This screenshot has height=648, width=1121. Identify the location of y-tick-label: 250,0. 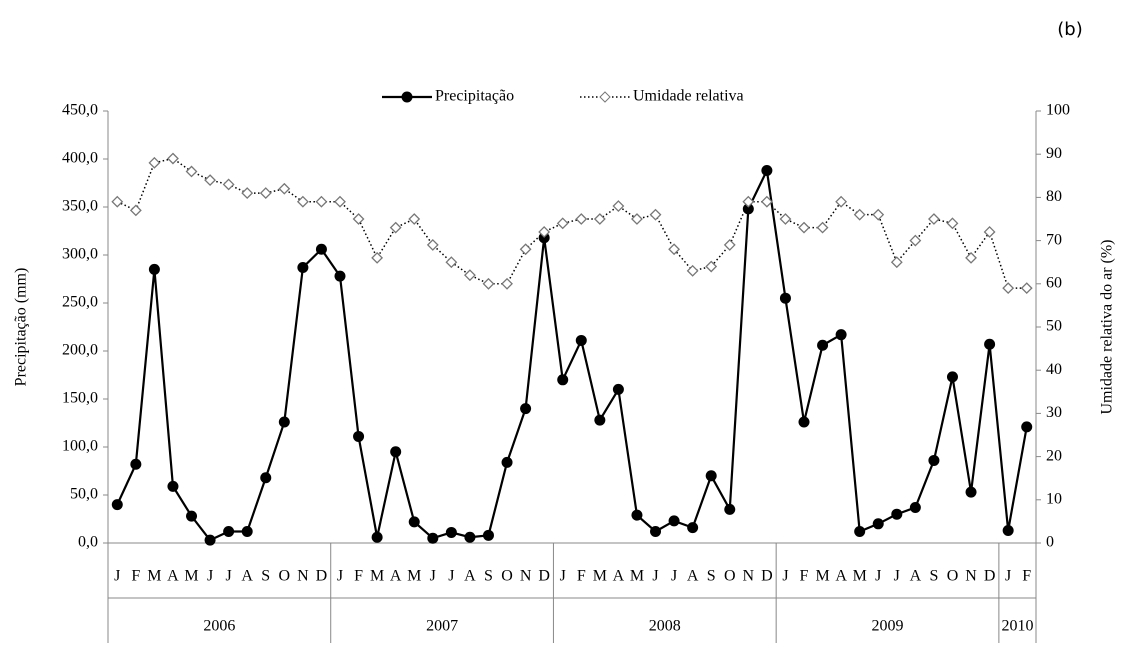
(80, 302).